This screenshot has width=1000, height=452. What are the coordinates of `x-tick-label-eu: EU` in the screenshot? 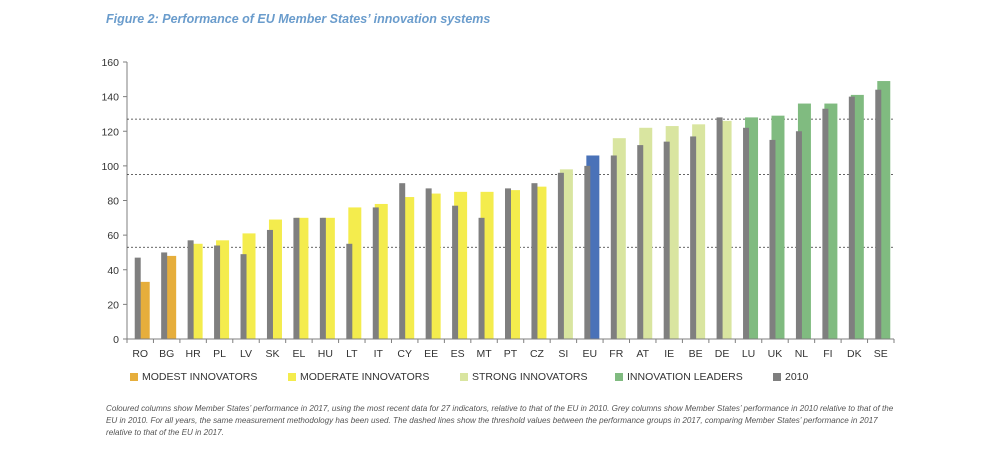 It's located at (590, 354).